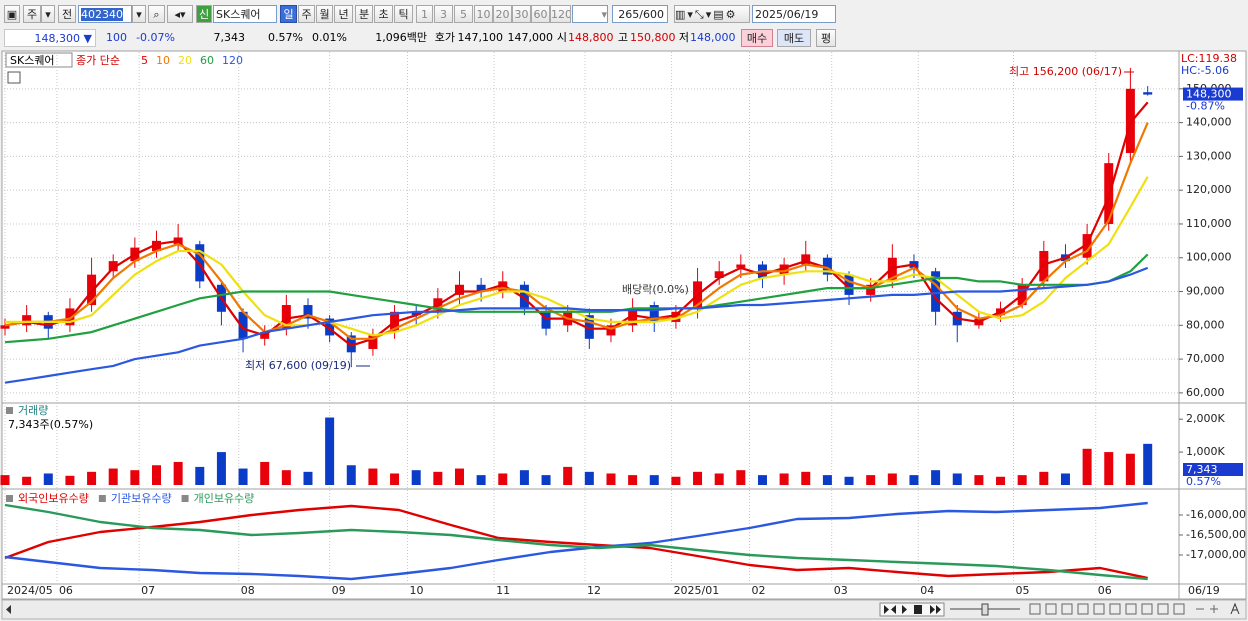  Describe the element at coordinates (463, 14) in the screenshot. I see `interval-button: 5` at that location.